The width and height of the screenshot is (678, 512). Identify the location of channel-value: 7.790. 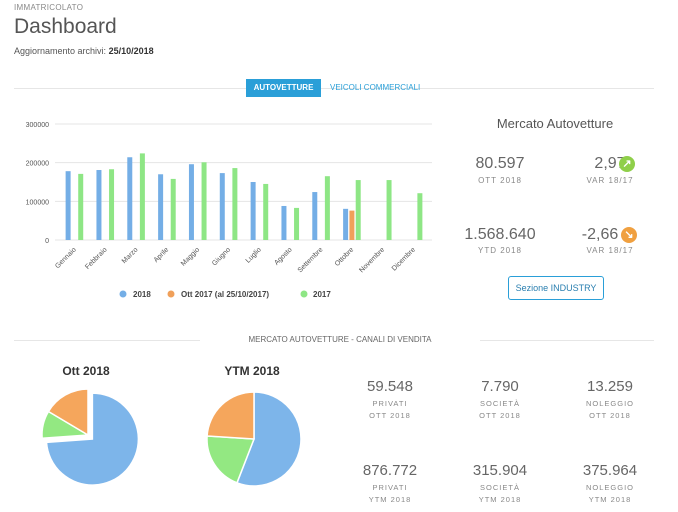
(500, 386).